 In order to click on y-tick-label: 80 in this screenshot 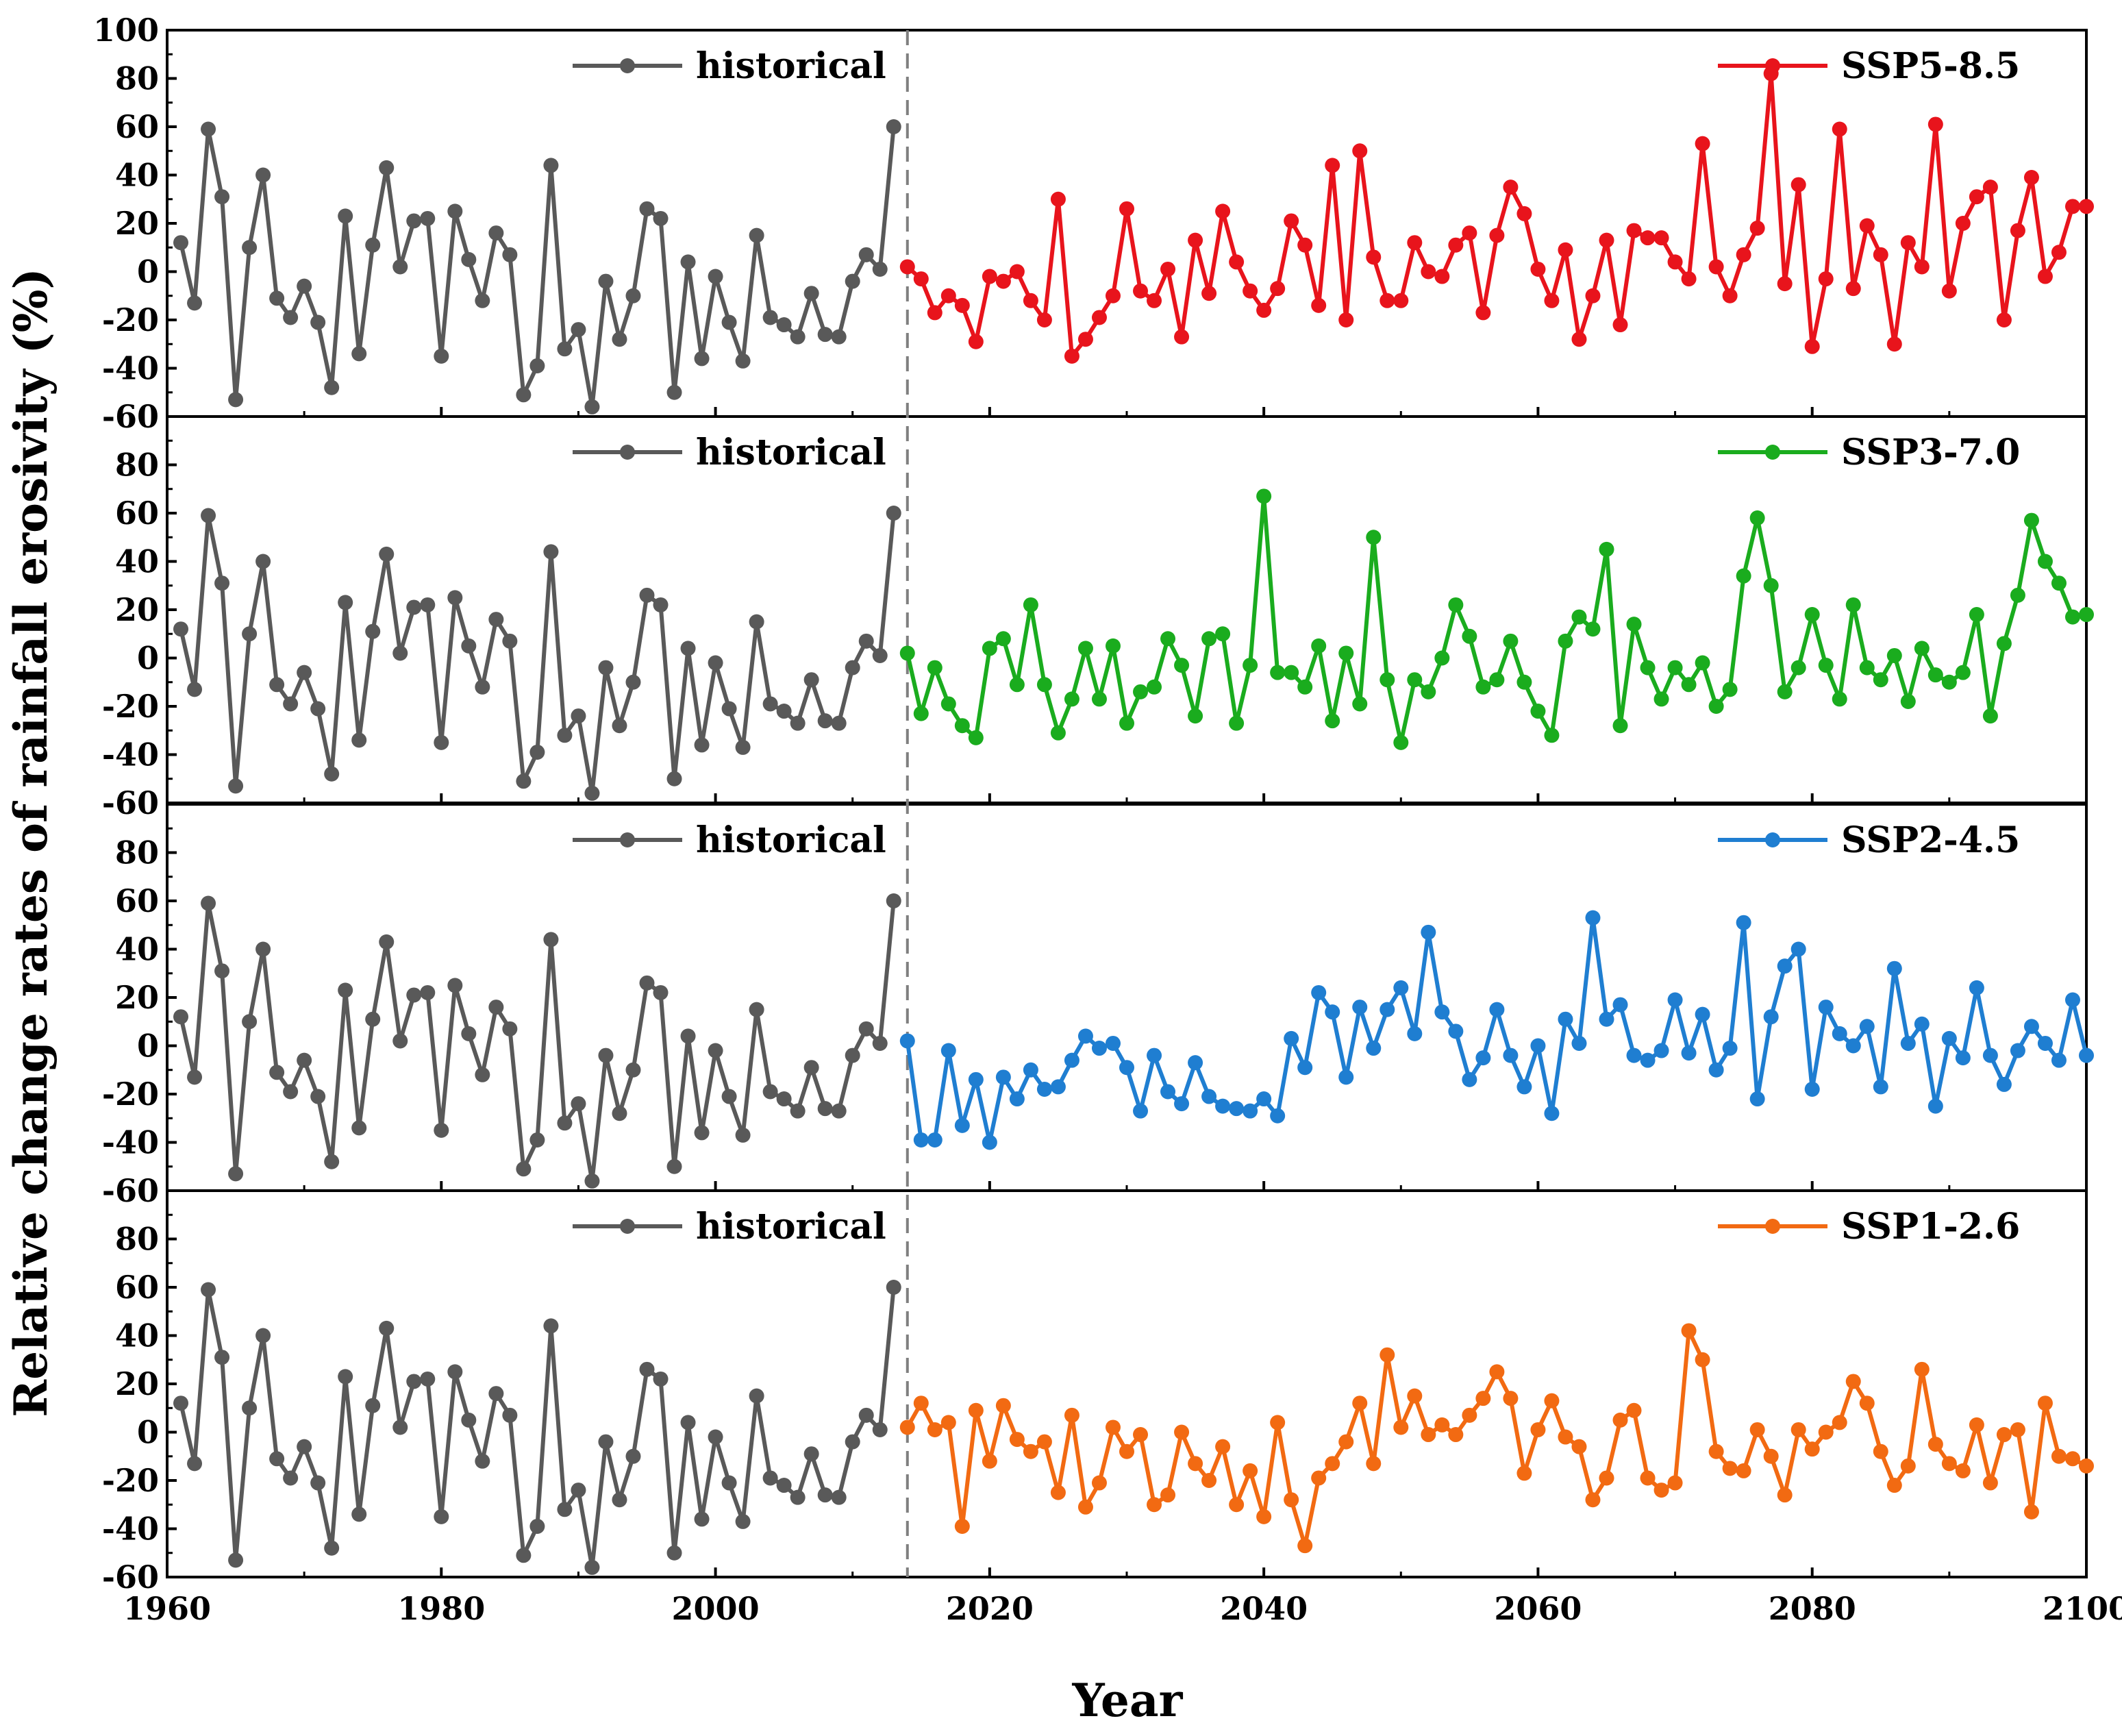, I will do `click(137, 852)`.